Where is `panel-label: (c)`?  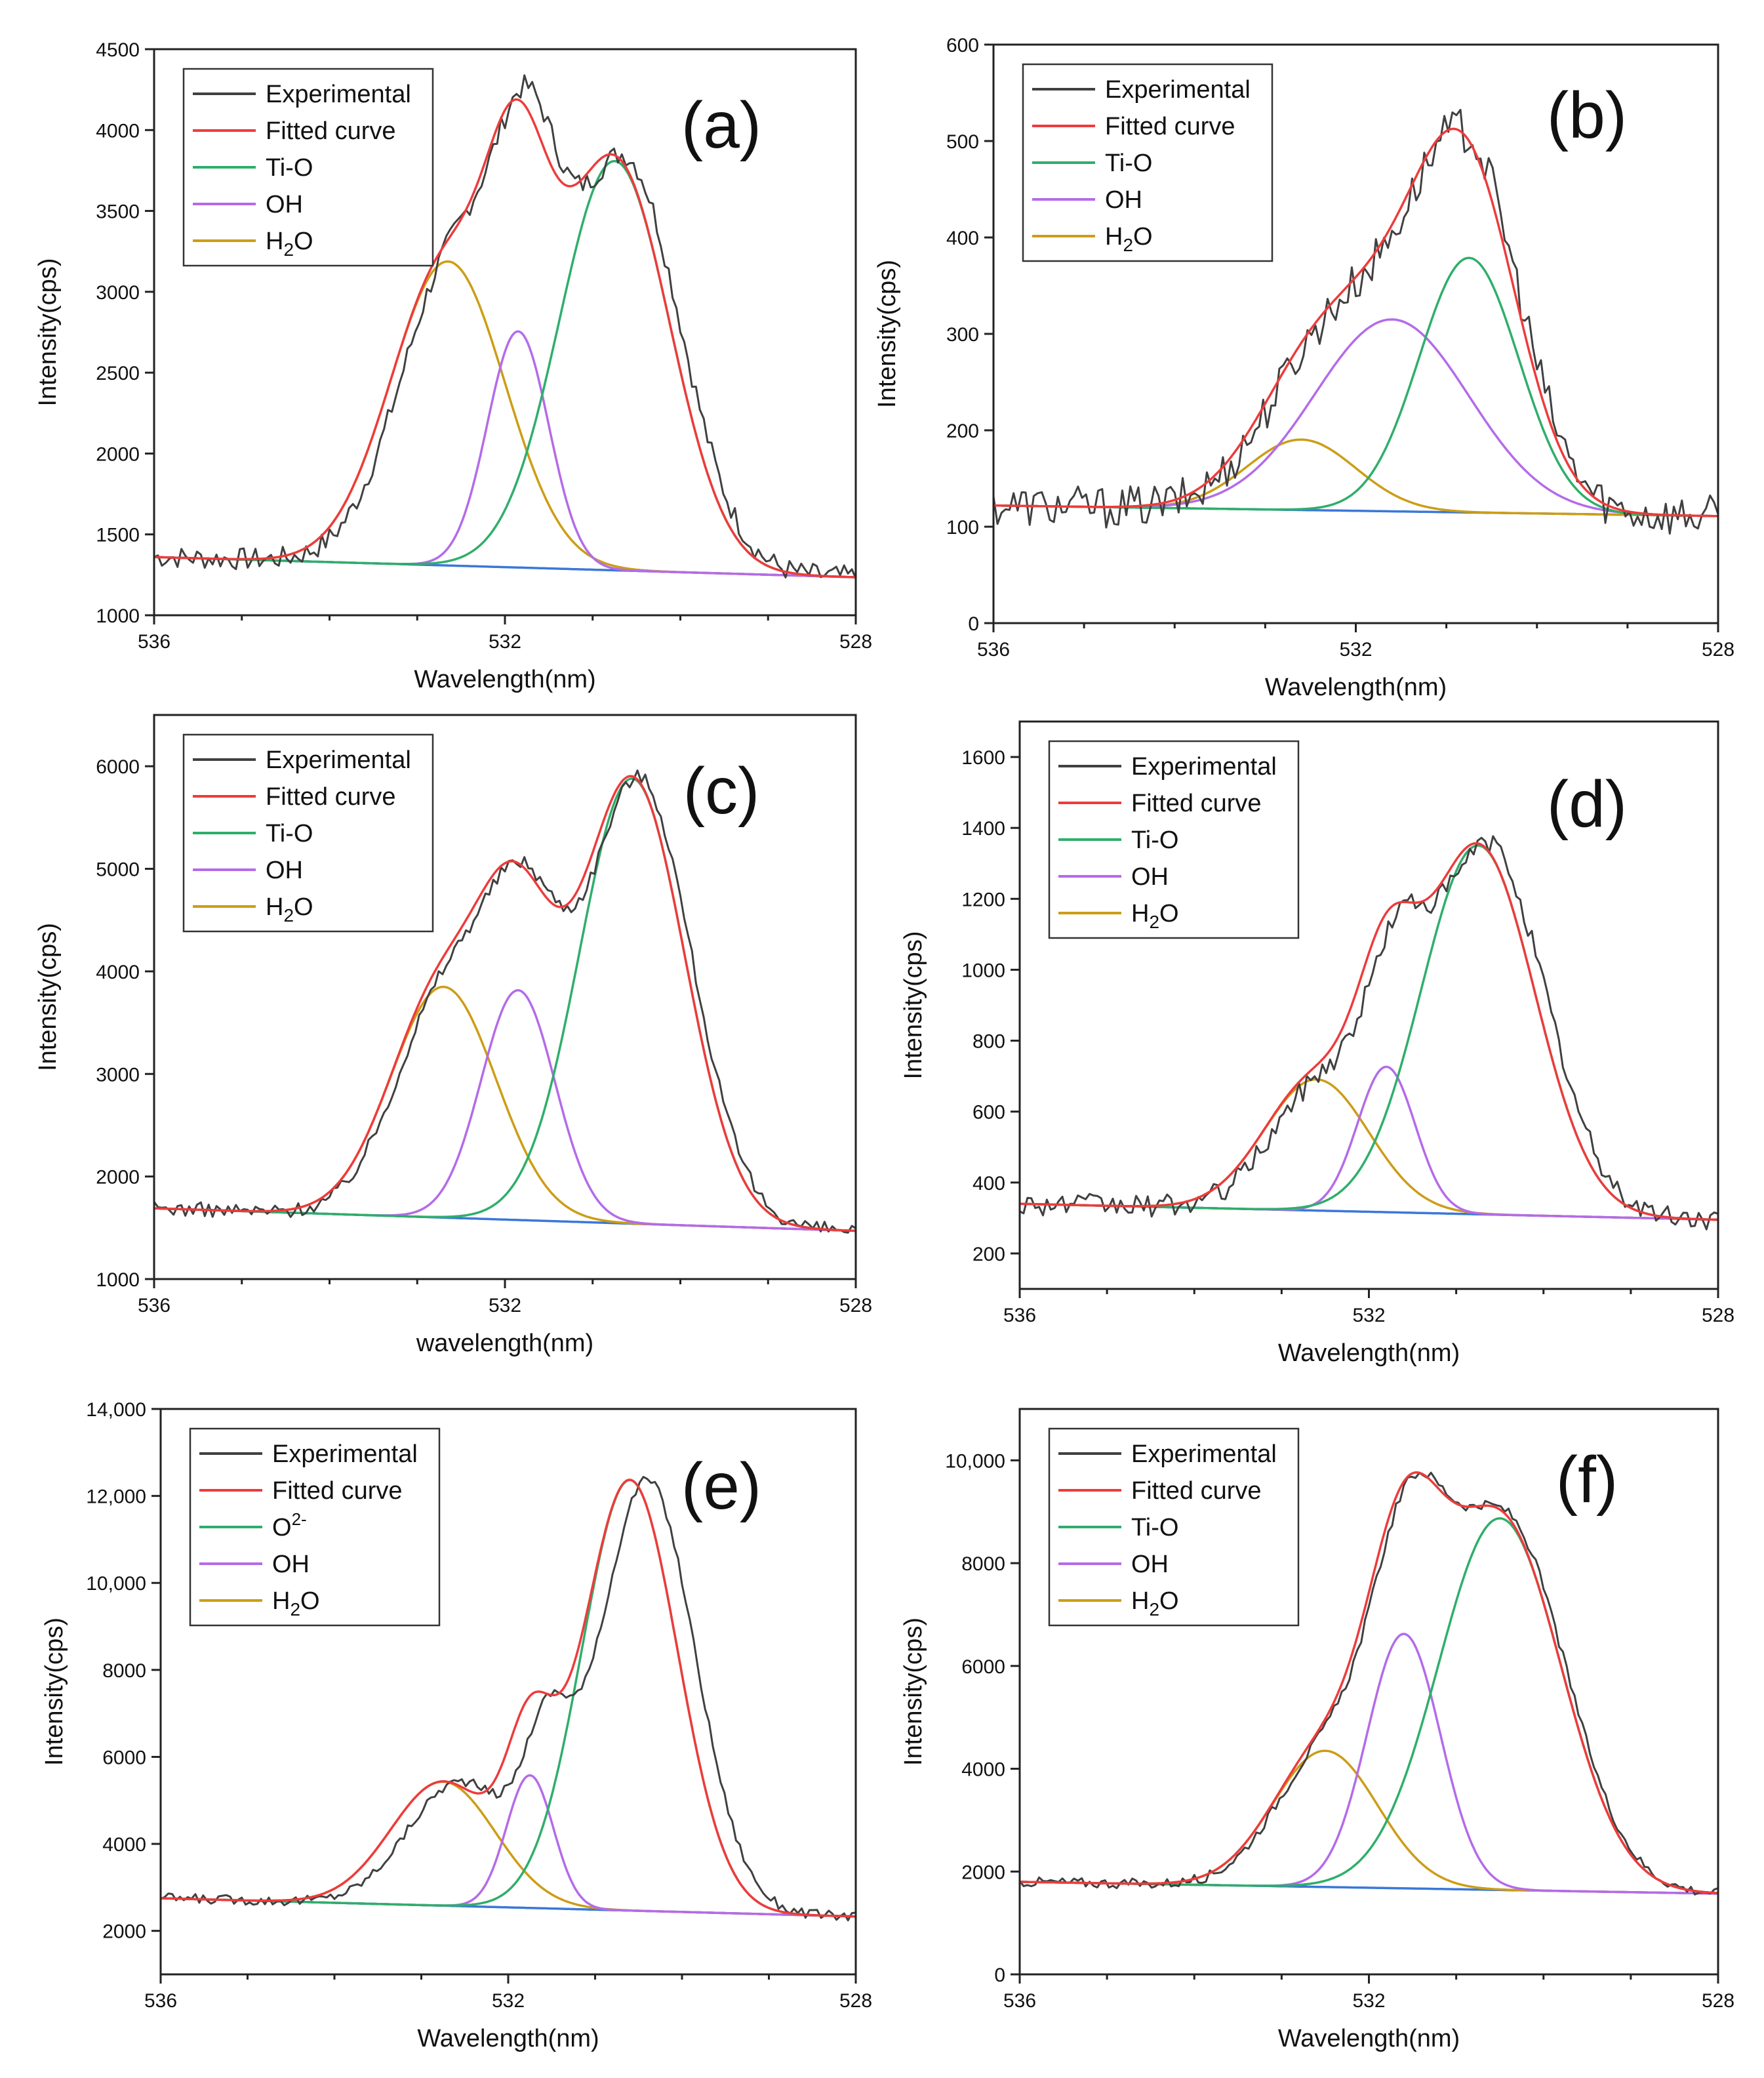 panel-label: (c) is located at coordinates (722, 791).